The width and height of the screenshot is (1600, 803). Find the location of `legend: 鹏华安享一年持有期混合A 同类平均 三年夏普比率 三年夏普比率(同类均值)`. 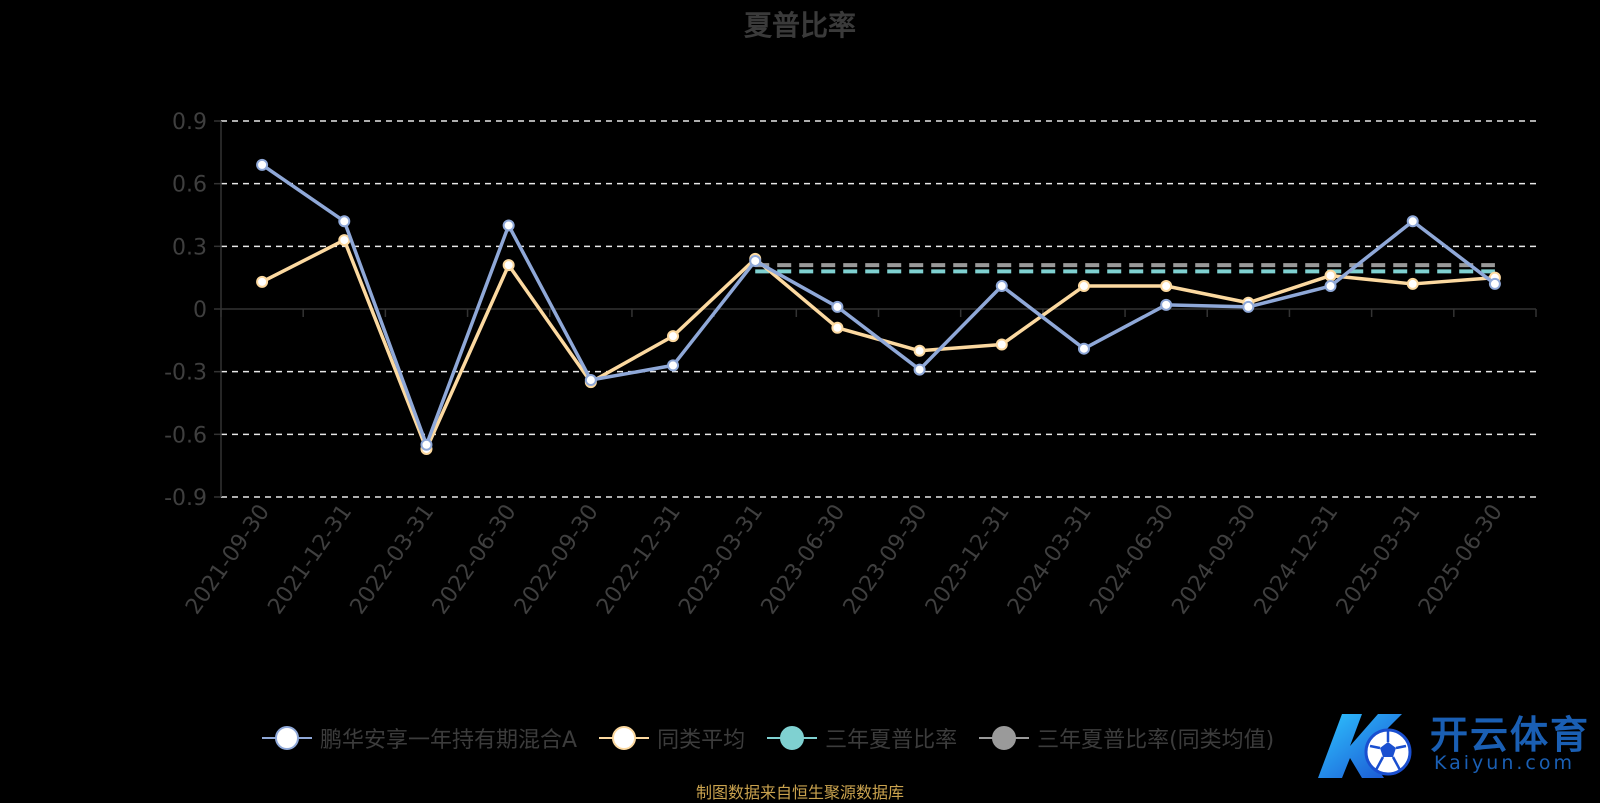

legend: 鹏华安享一年持有期混合A 同类平均 三年夏普比率 三年夏普比率(同类均值) is located at coordinates (779, 738).